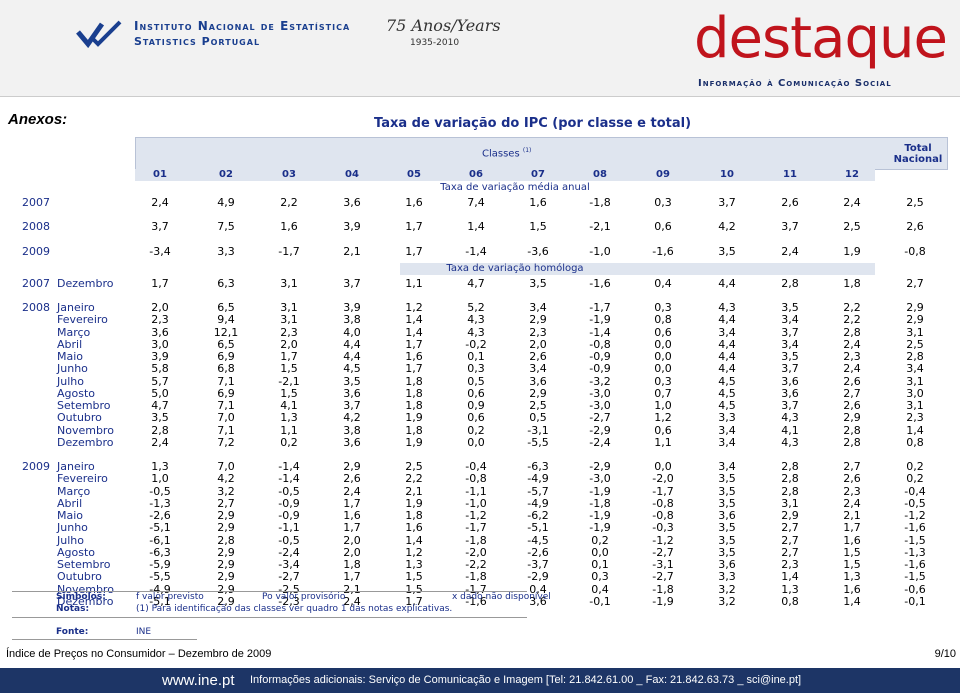 Image resolution: width=960 pixels, height=693 pixels. I want to click on value: 0,2, so click(600, 540).